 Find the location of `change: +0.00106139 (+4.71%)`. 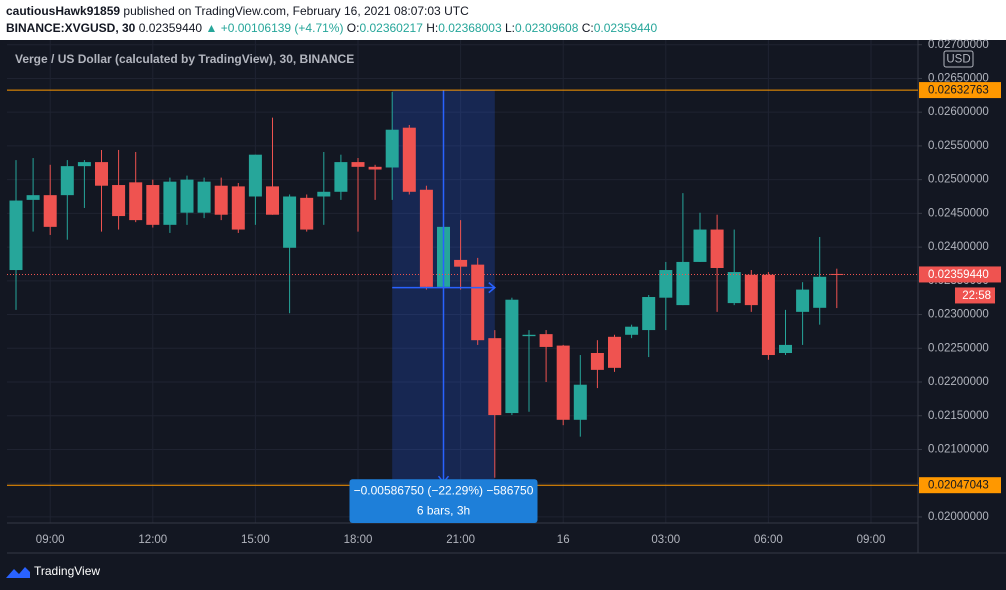

change: +0.00106139 (+4.71%) is located at coordinates (282, 28).